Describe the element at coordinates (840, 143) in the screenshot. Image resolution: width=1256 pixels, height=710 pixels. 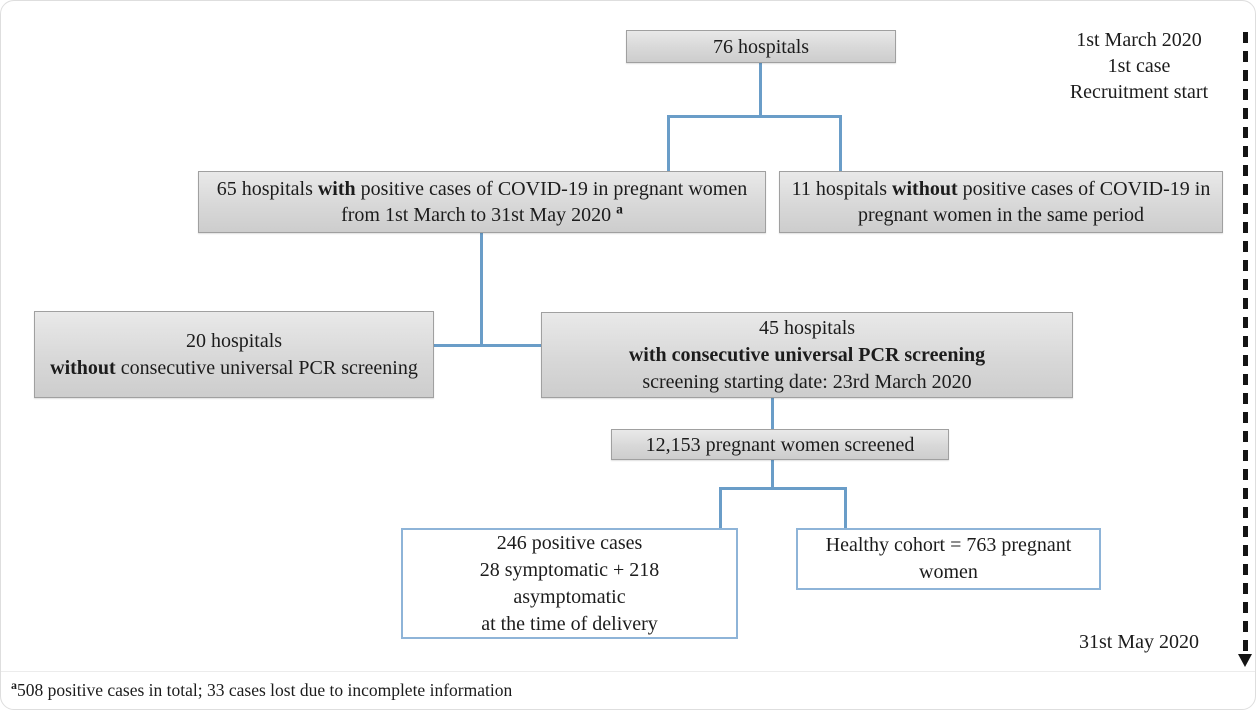
I see `connector-to-without-cases` at that location.